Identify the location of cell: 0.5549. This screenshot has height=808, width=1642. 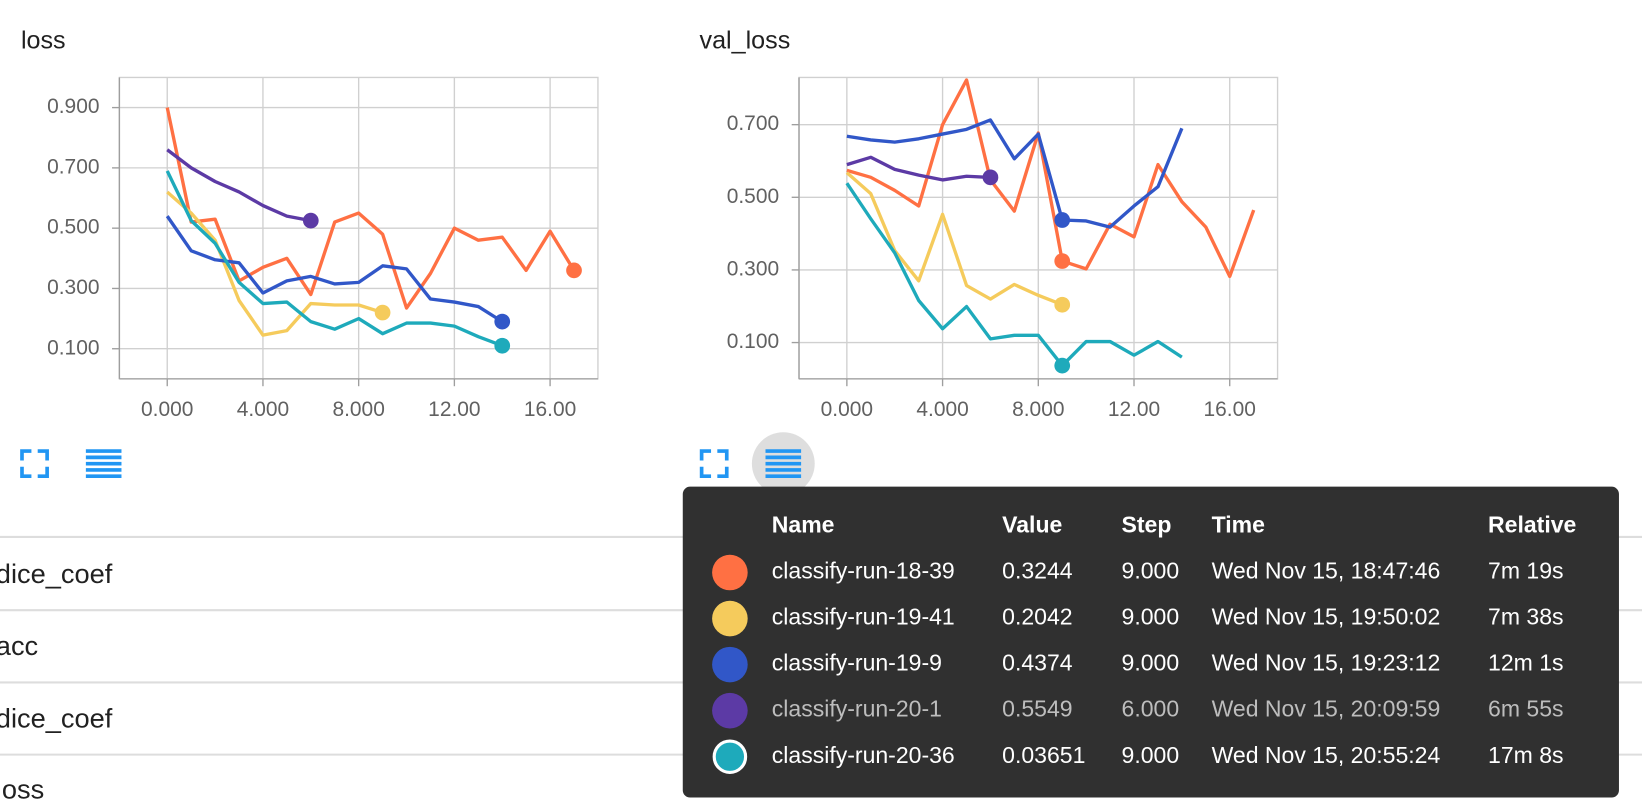
(1037, 709).